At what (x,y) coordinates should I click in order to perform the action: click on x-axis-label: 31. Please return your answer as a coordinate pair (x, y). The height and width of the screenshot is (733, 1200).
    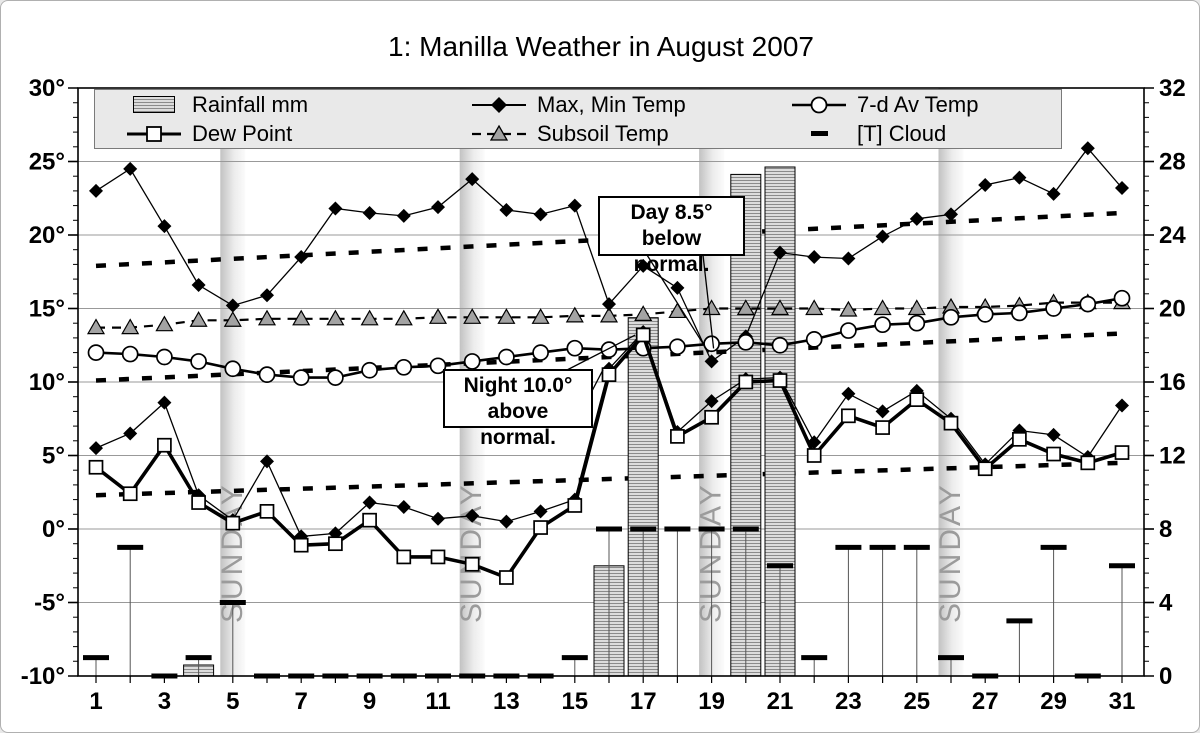
    Looking at the image, I should click on (1122, 701).